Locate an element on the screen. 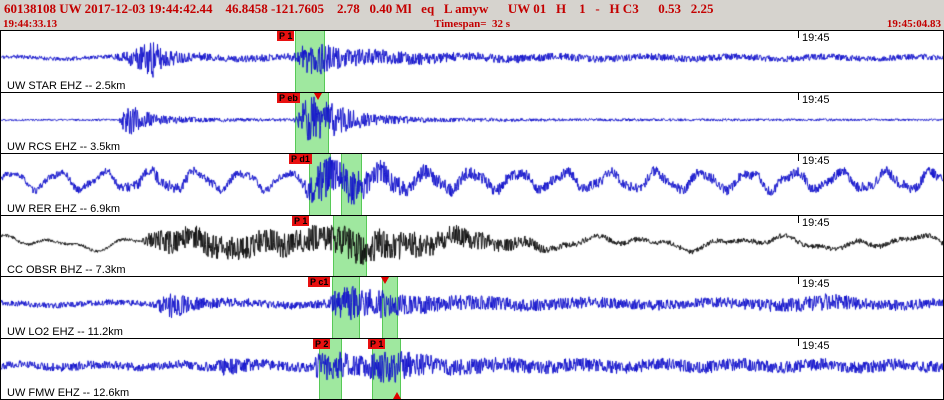 The height and width of the screenshot is (400, 944). station-label: UW RER EHZ -- 6.9km is located at coordinates (64, 208).